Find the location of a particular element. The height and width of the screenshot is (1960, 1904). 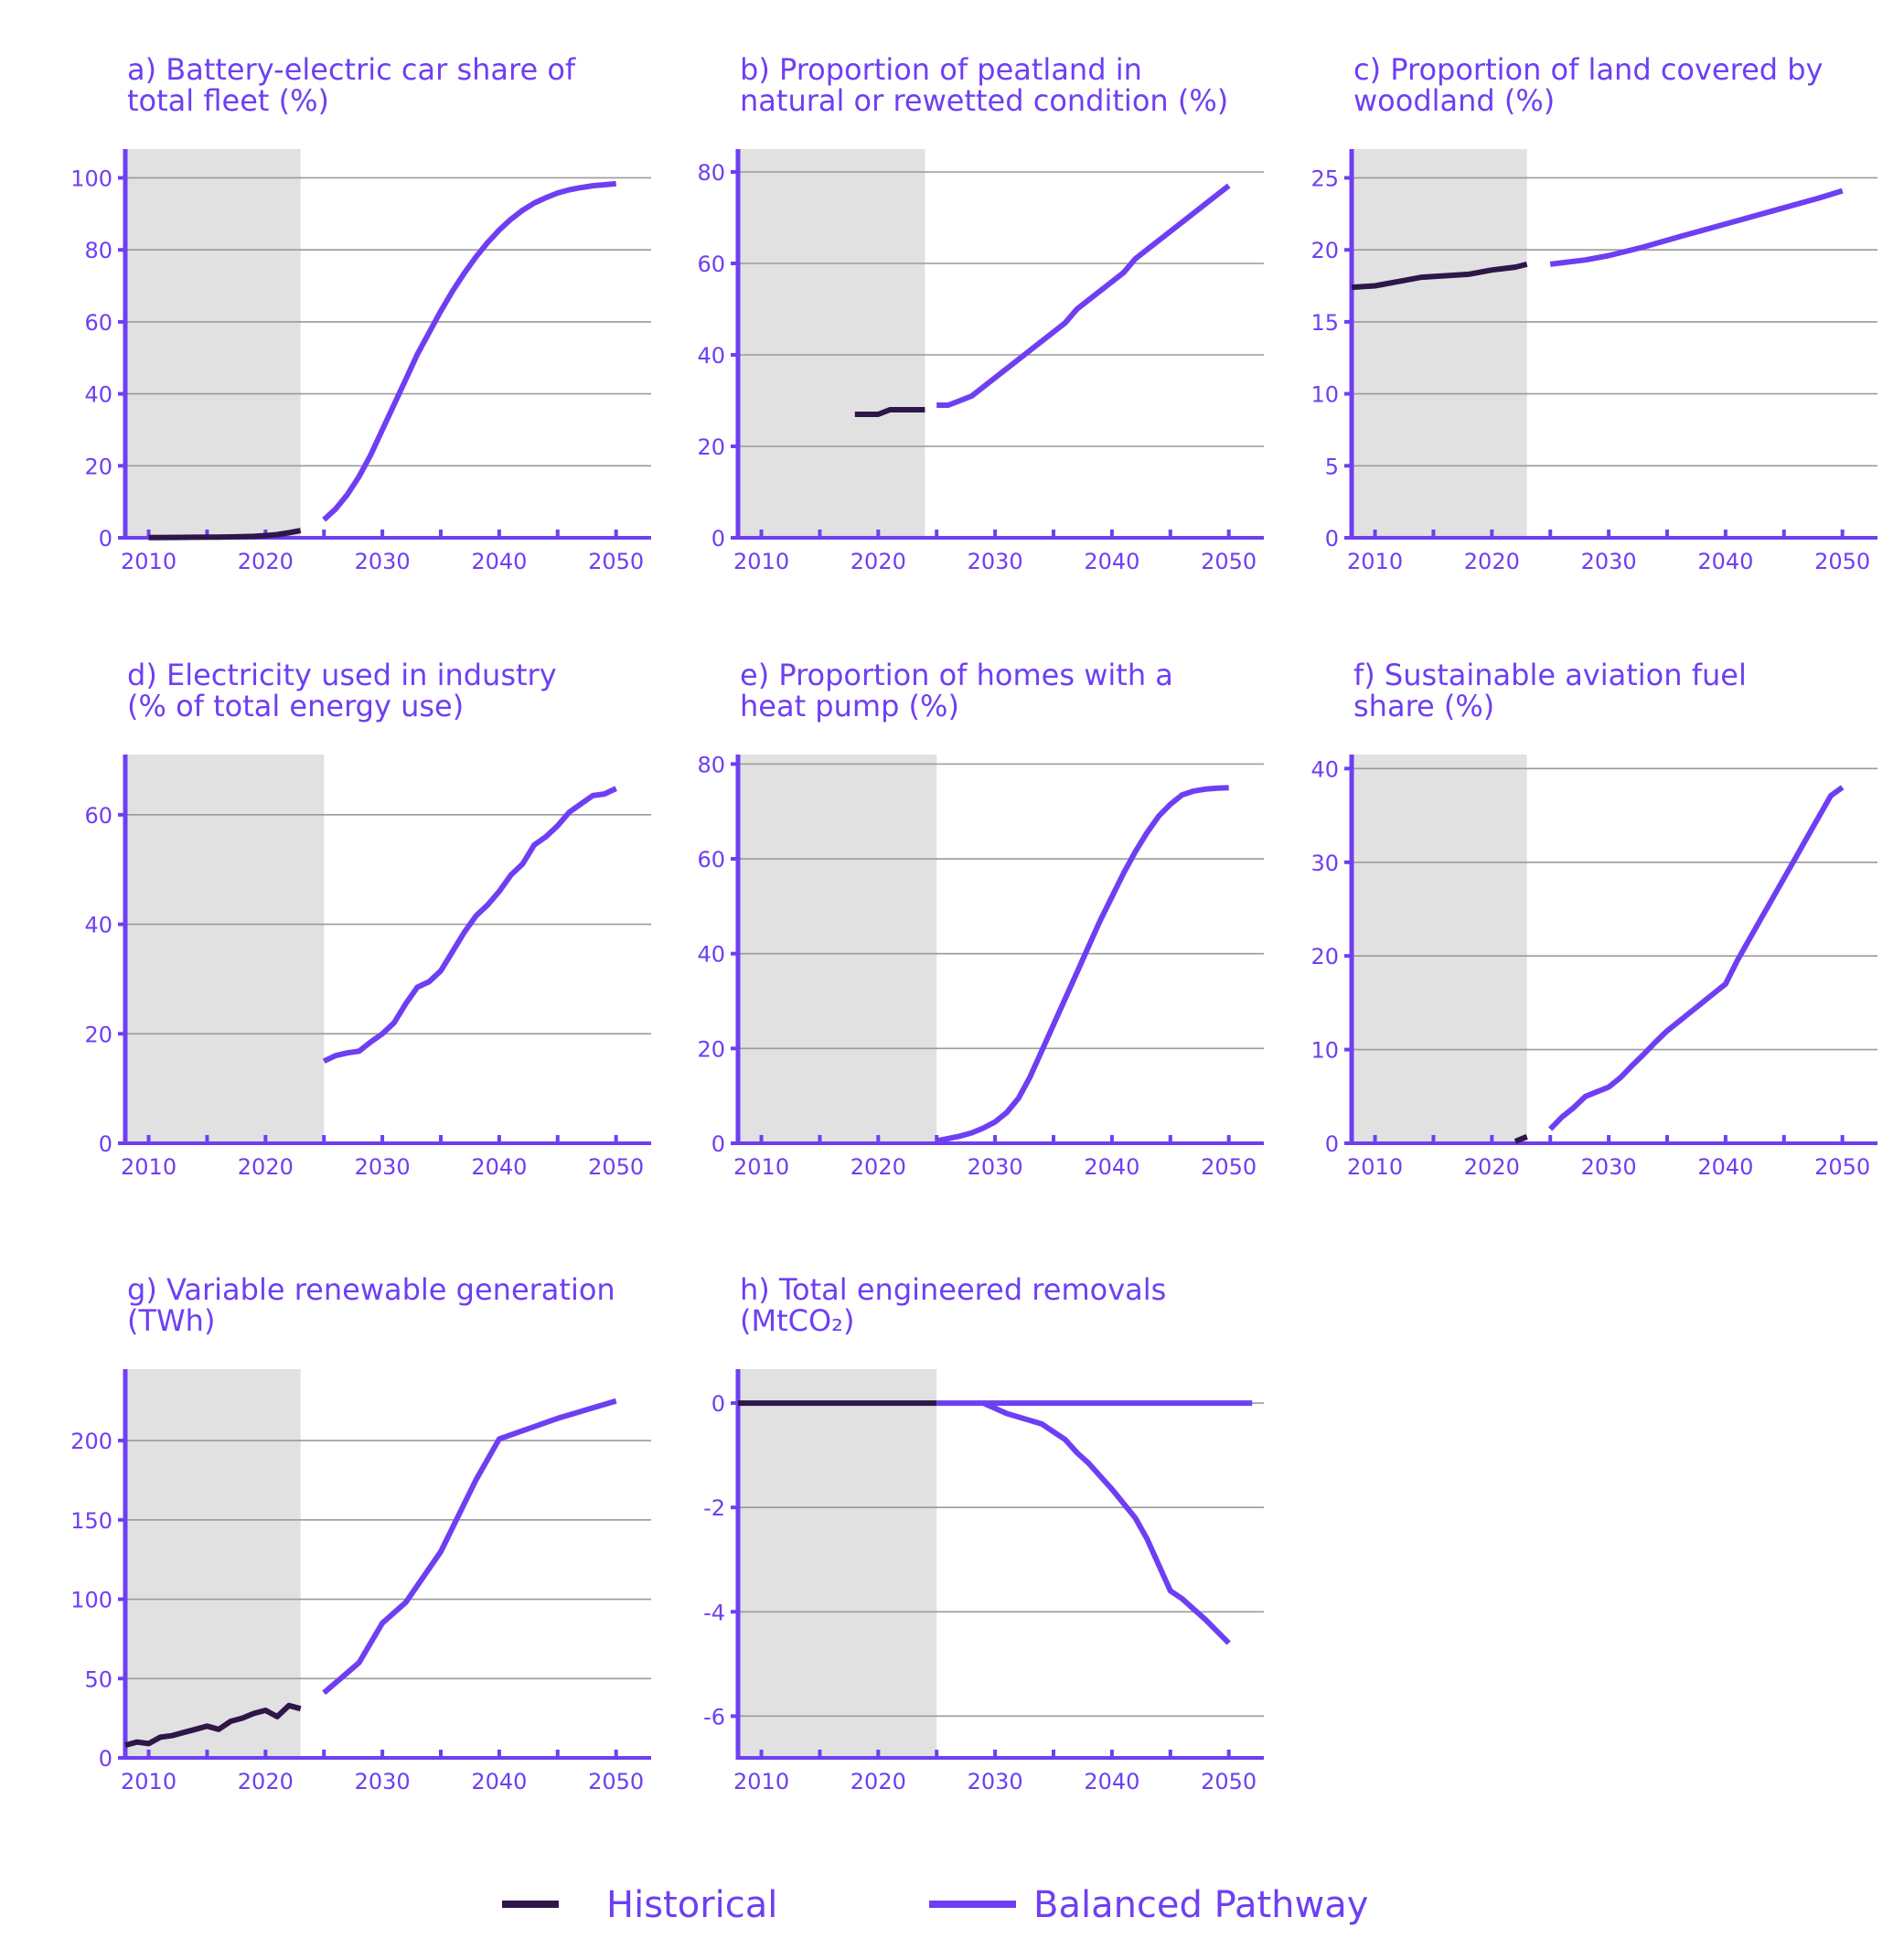

panel-title-line: e) Proportion of homes with a is located at coordinates (956, 675).